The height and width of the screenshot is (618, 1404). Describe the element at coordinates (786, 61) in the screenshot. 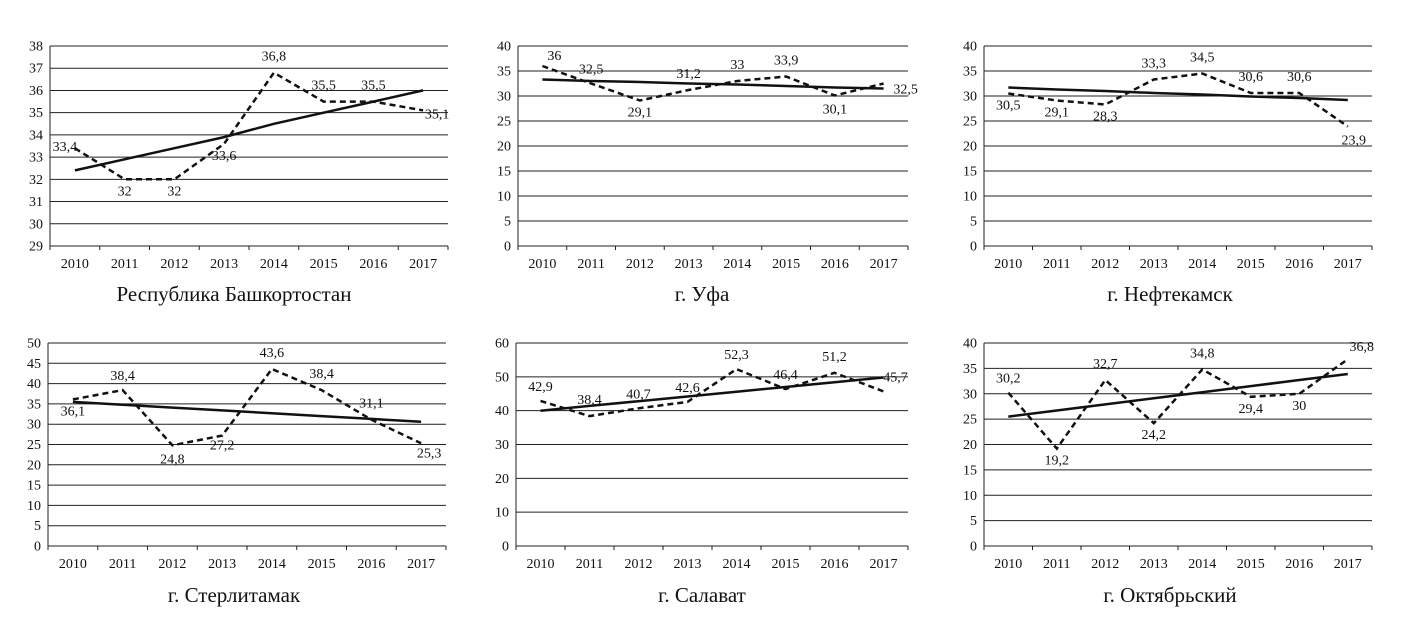

I see `data-label: 33,9` at that location.